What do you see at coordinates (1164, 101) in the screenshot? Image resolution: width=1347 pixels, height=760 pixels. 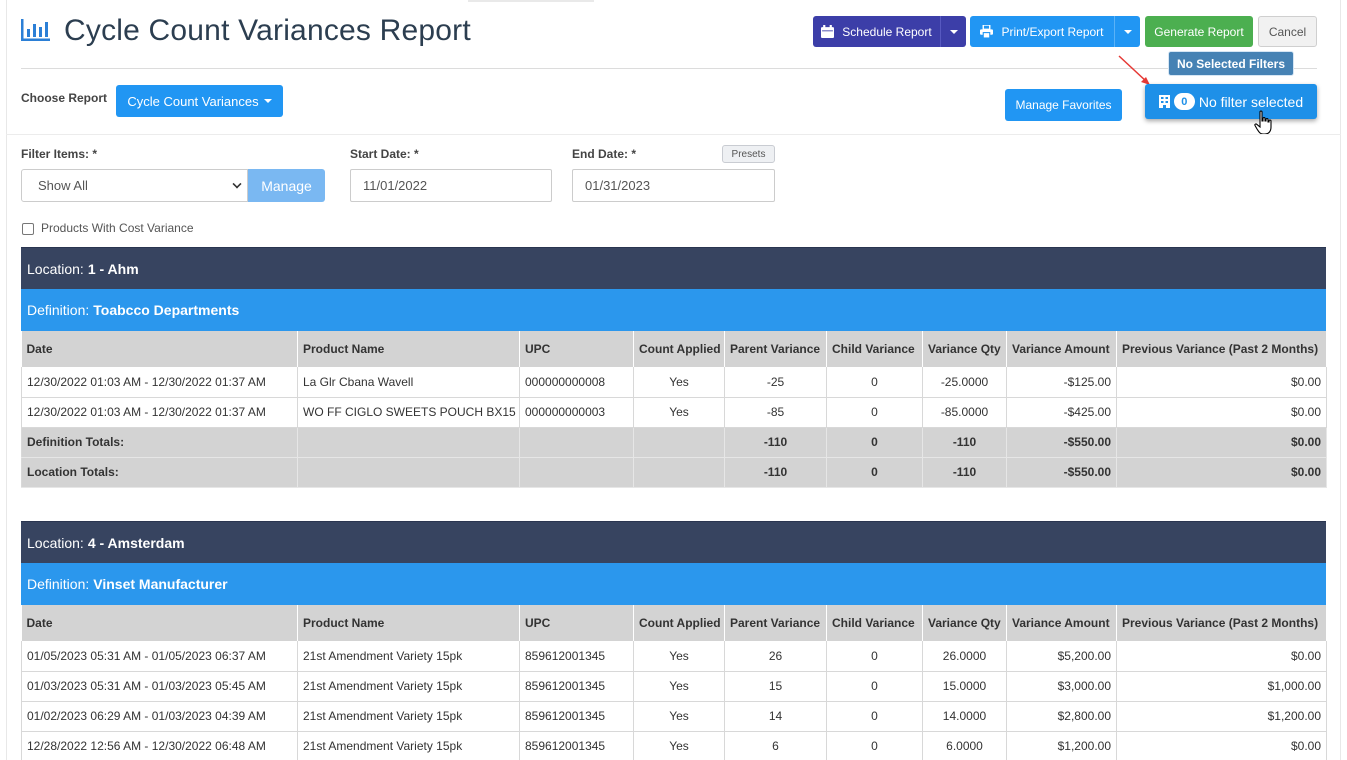 I see `filter-icon` at bounding box center [1164, 101].